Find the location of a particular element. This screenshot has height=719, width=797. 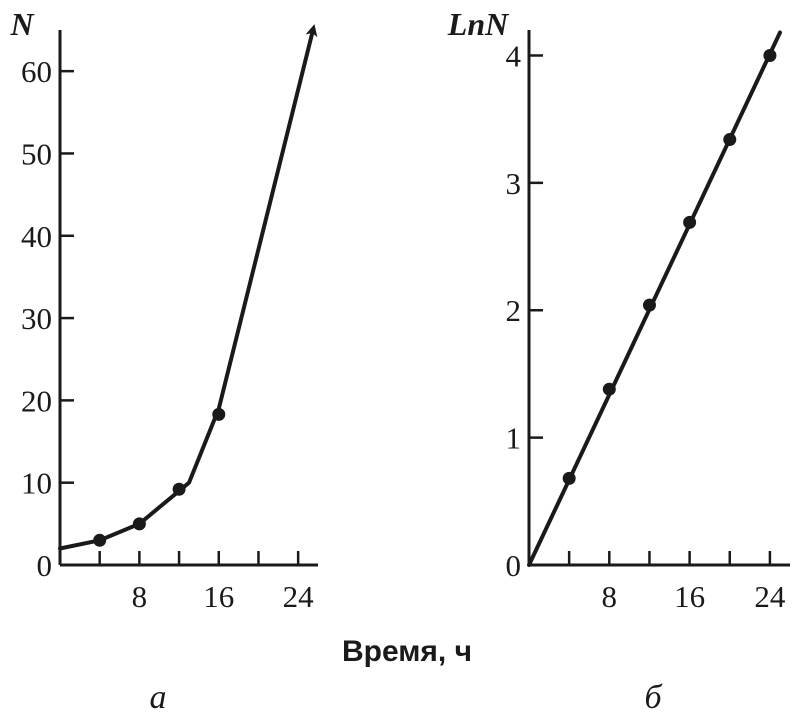

y-tick-label: 10 is located at coordinates (36, 483).